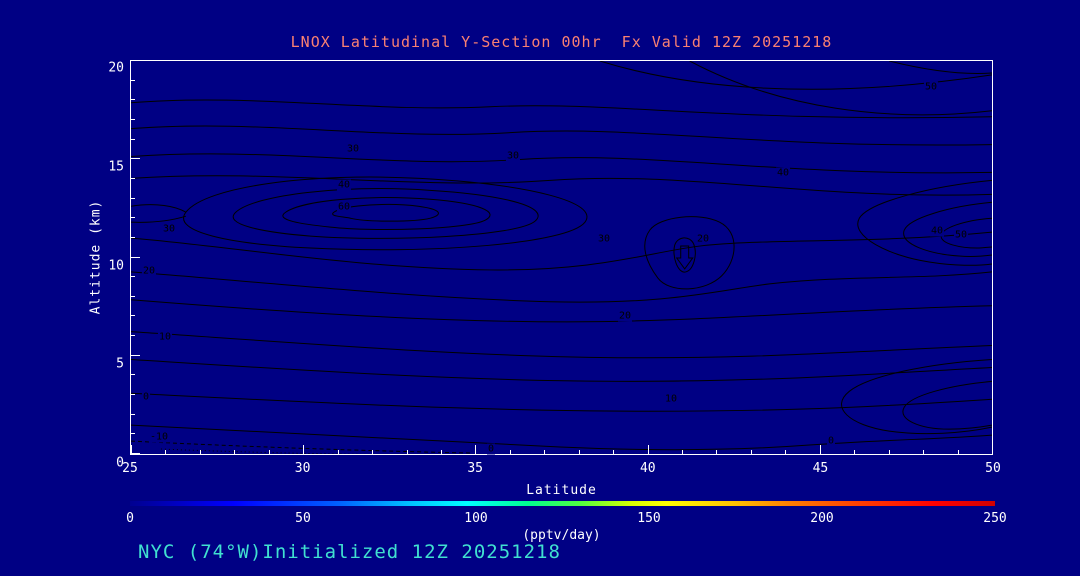 The height and width of the screenshot is (576, 1080). Describe the element at coordinates (344, 207) in the screenshot. I see `contour-label: 60` at that location.